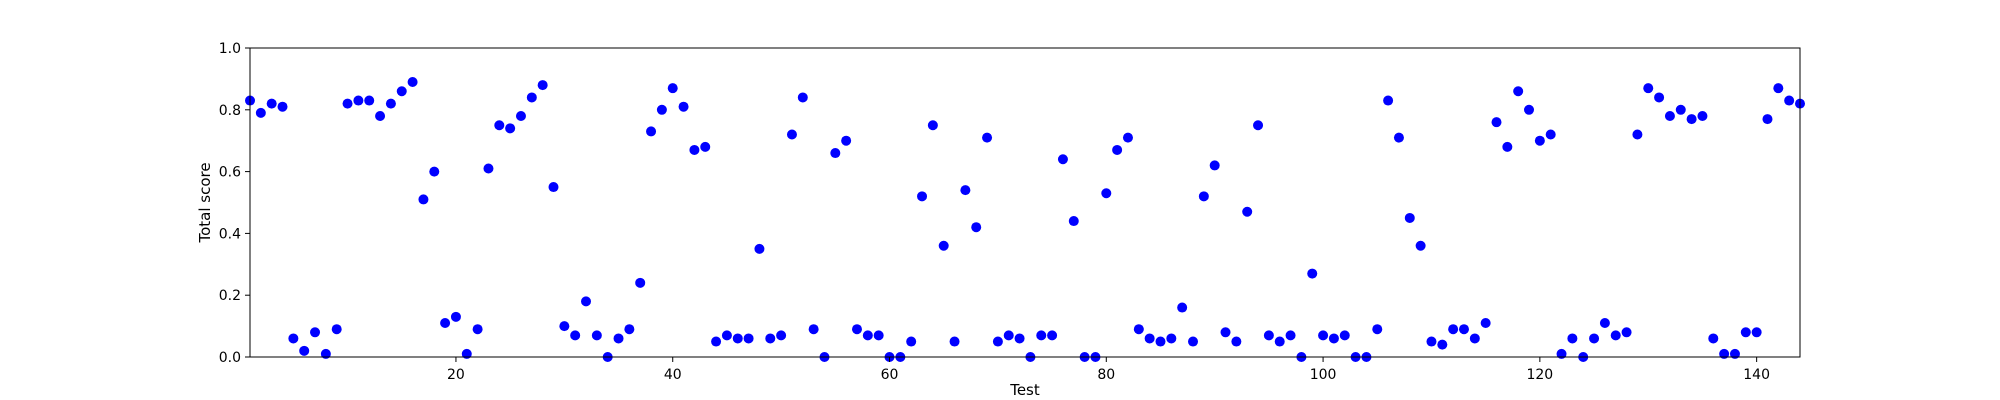  Describe the element at coordinates (1539, 375) in the screenshot. I see `x-tick-label: 120` at that location.